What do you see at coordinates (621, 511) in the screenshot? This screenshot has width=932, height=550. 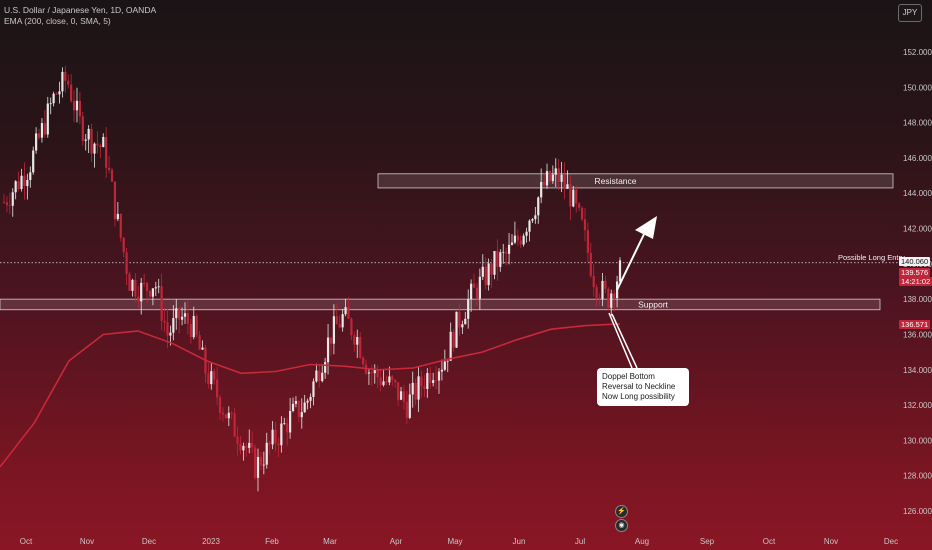 I see `lightning-icon: ⚡` at bounding box center [621, 511].